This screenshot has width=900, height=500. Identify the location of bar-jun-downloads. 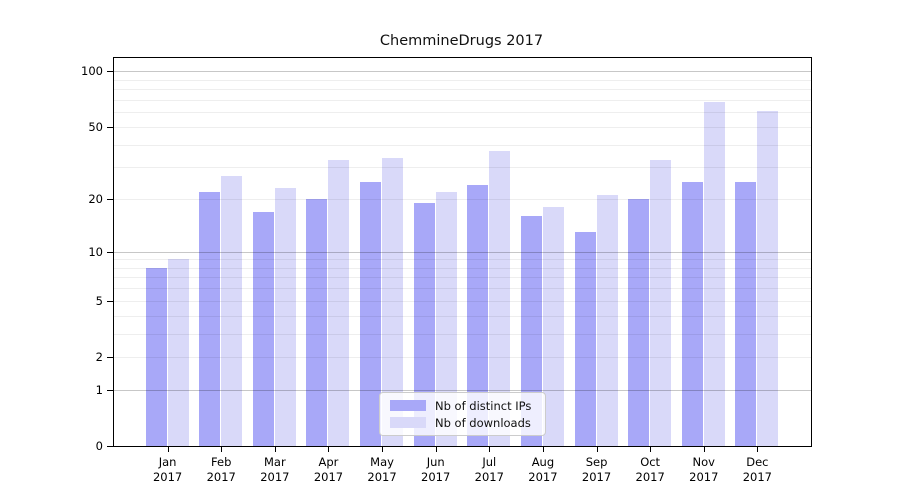
(446, 318).